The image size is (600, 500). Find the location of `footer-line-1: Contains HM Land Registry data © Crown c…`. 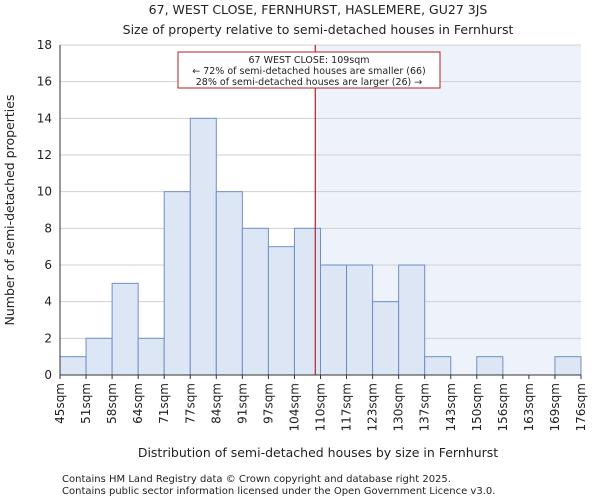

footer-line-1: Contains HM Land Registry data © Crown c… is located at coordinates (256, 479).